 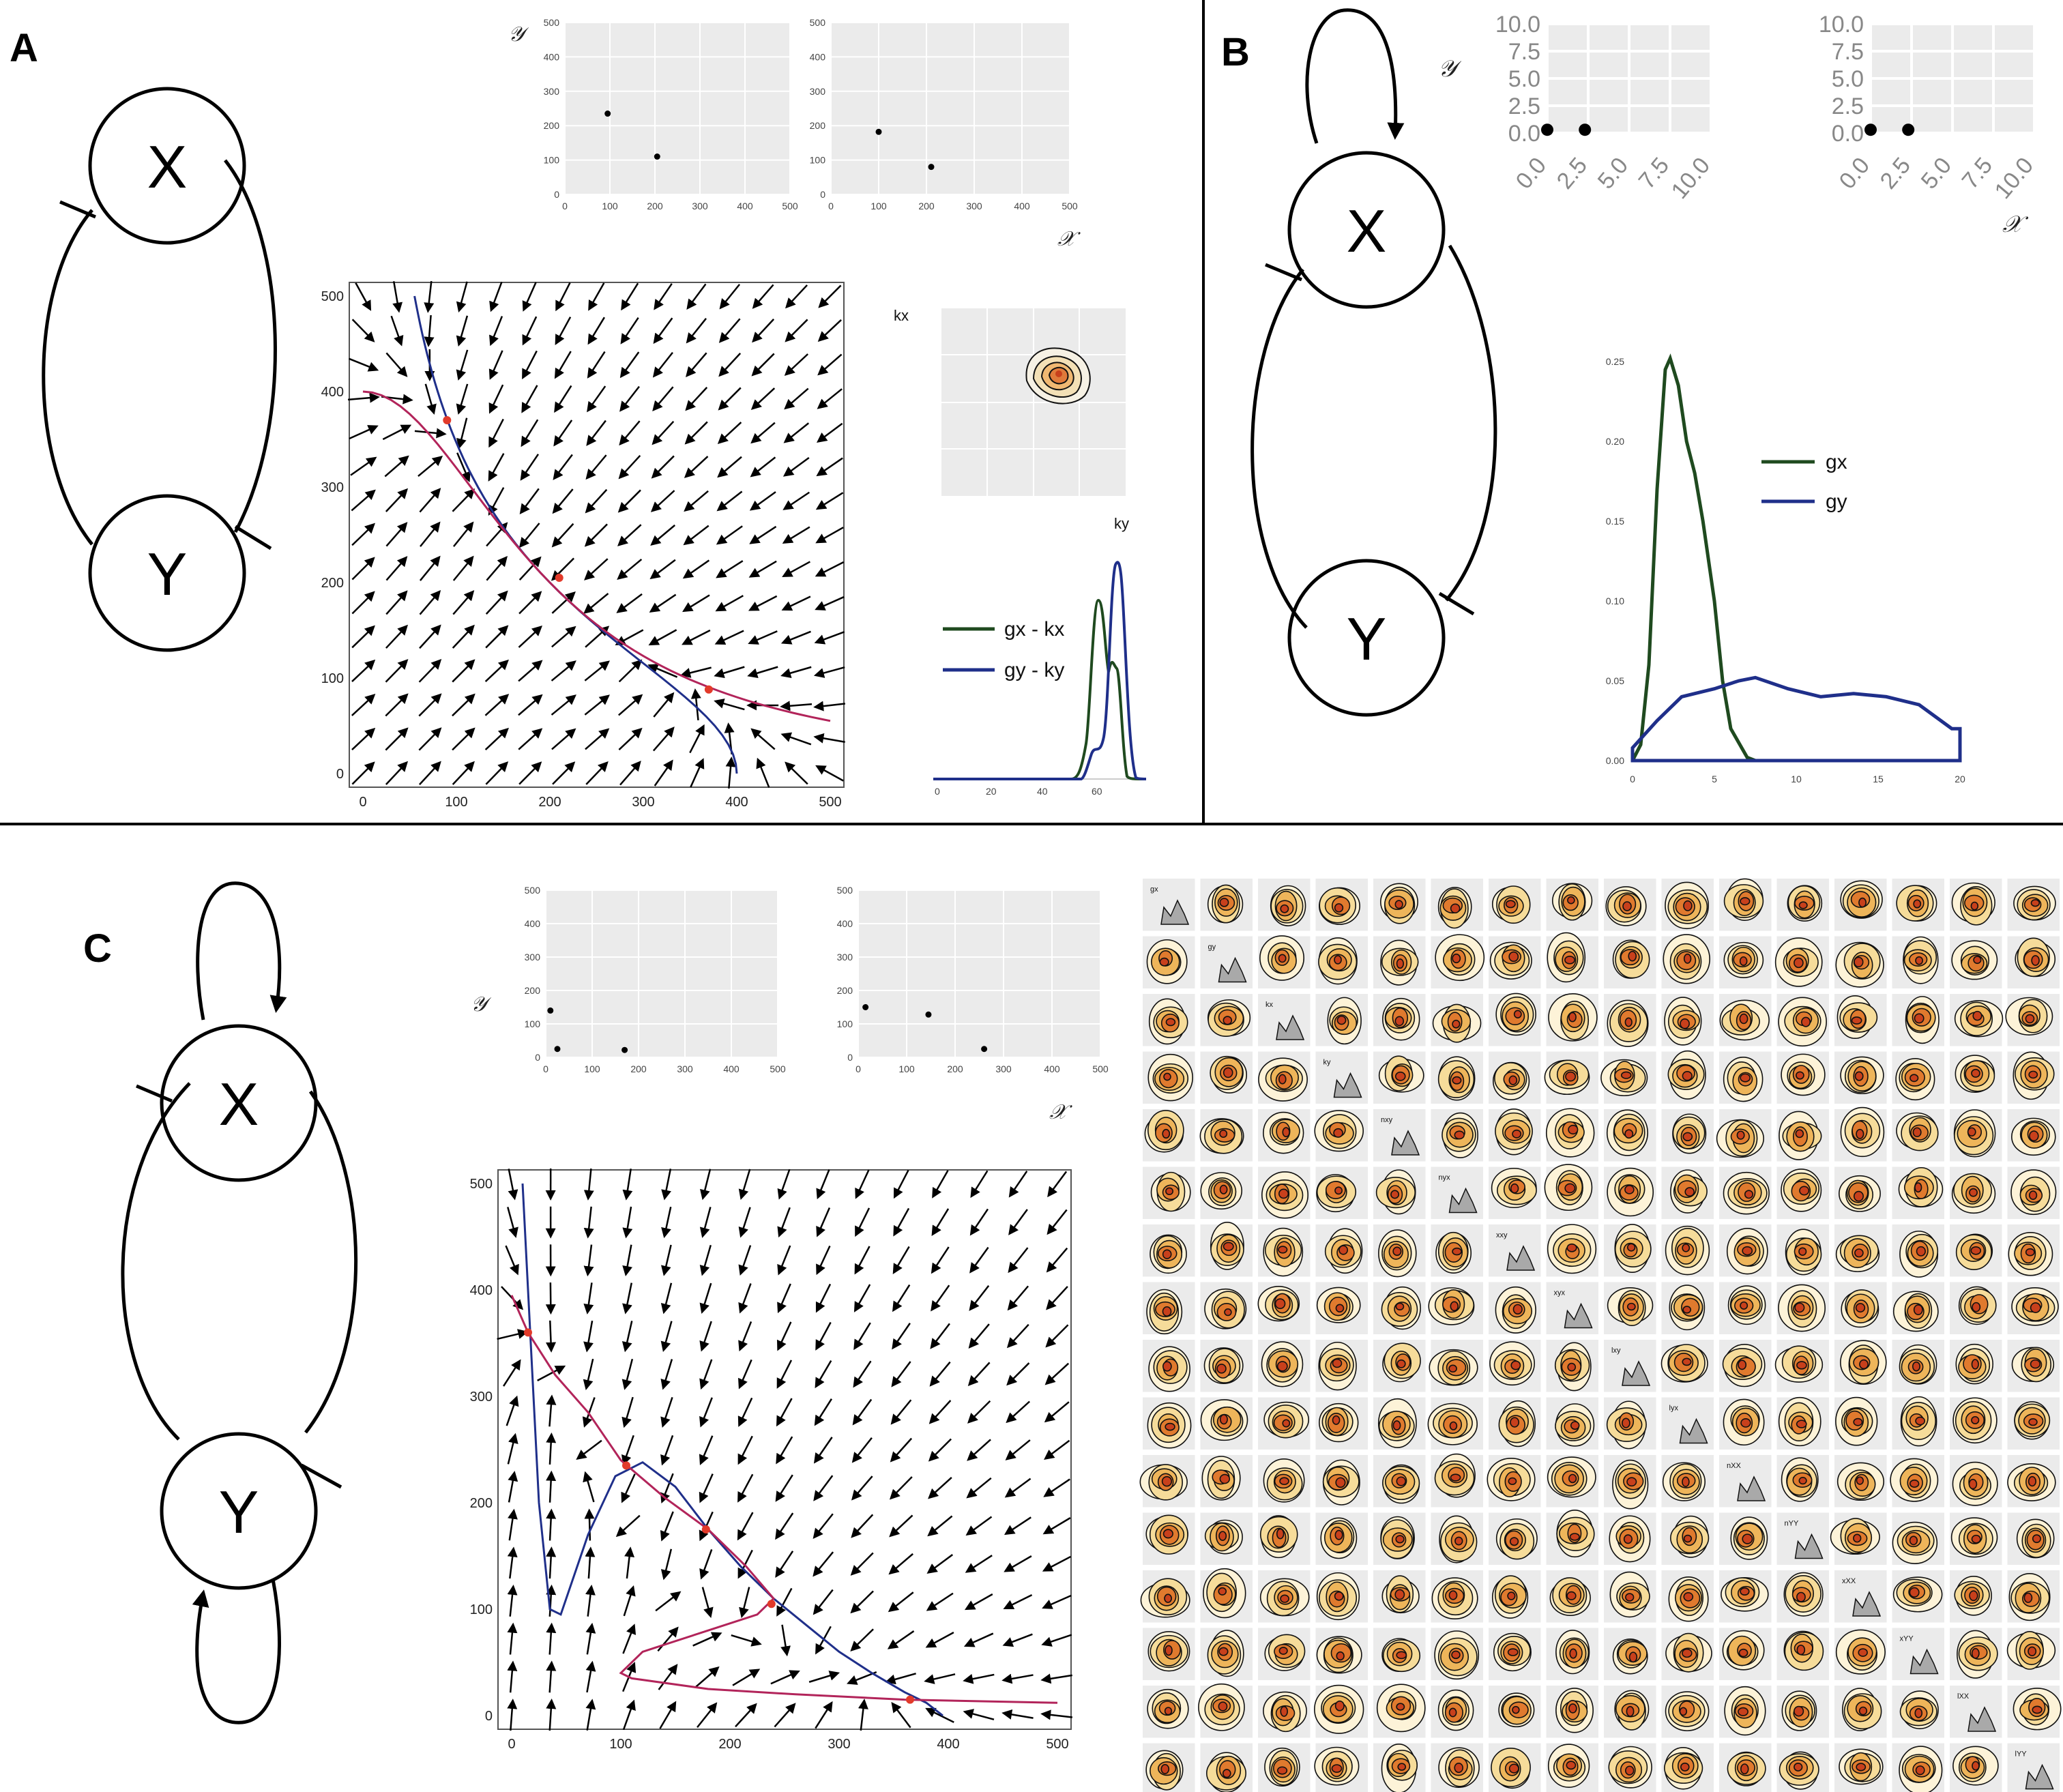 I want to click on field-y-tick: 500, so click(x=332, y=296).